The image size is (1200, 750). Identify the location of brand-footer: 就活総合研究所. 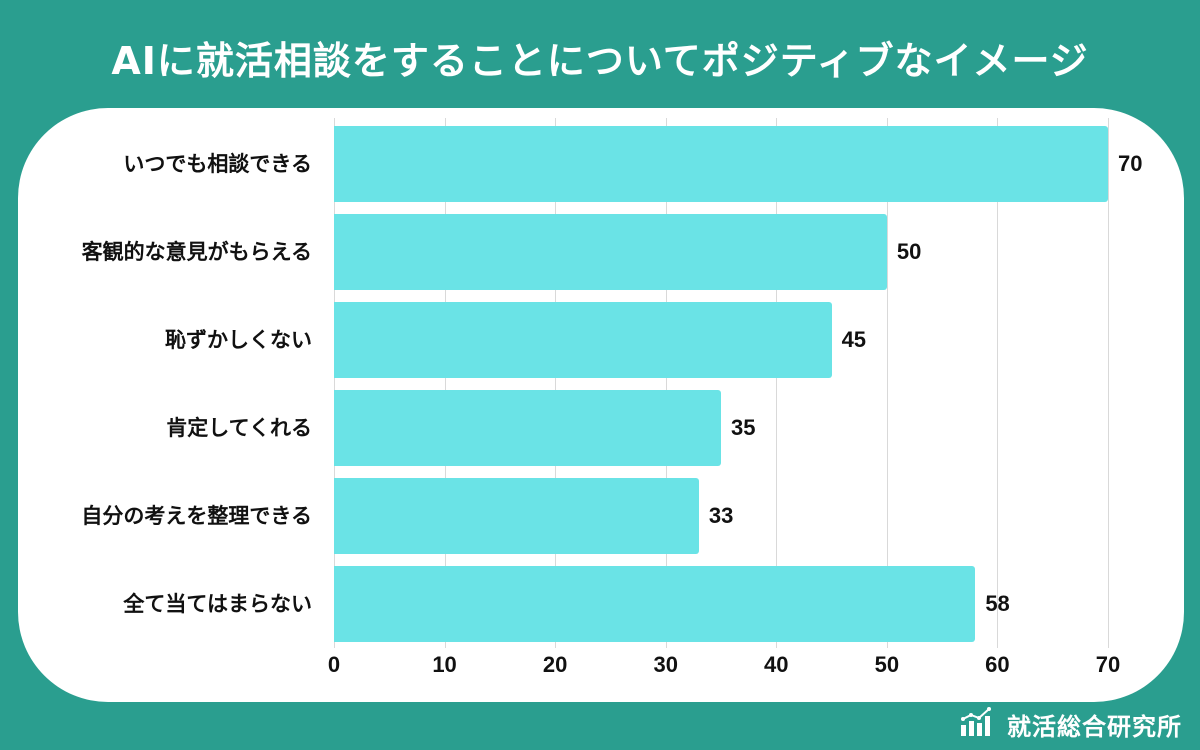
(1070, 724).